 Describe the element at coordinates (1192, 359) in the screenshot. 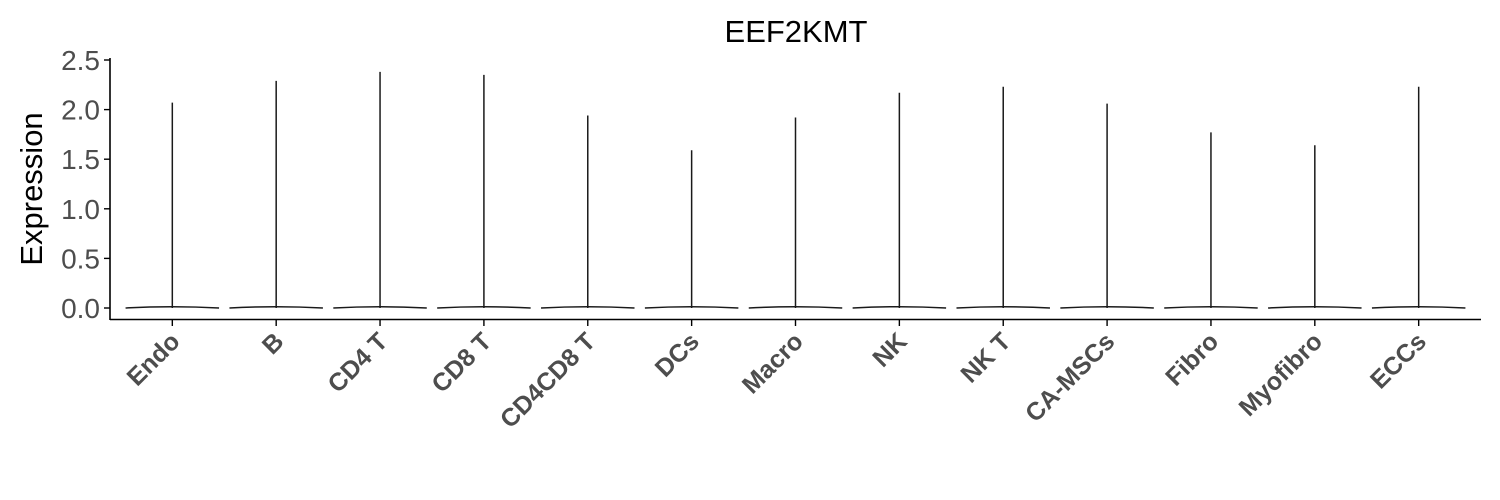

I see `x-tick-label: Fibro` at that location.